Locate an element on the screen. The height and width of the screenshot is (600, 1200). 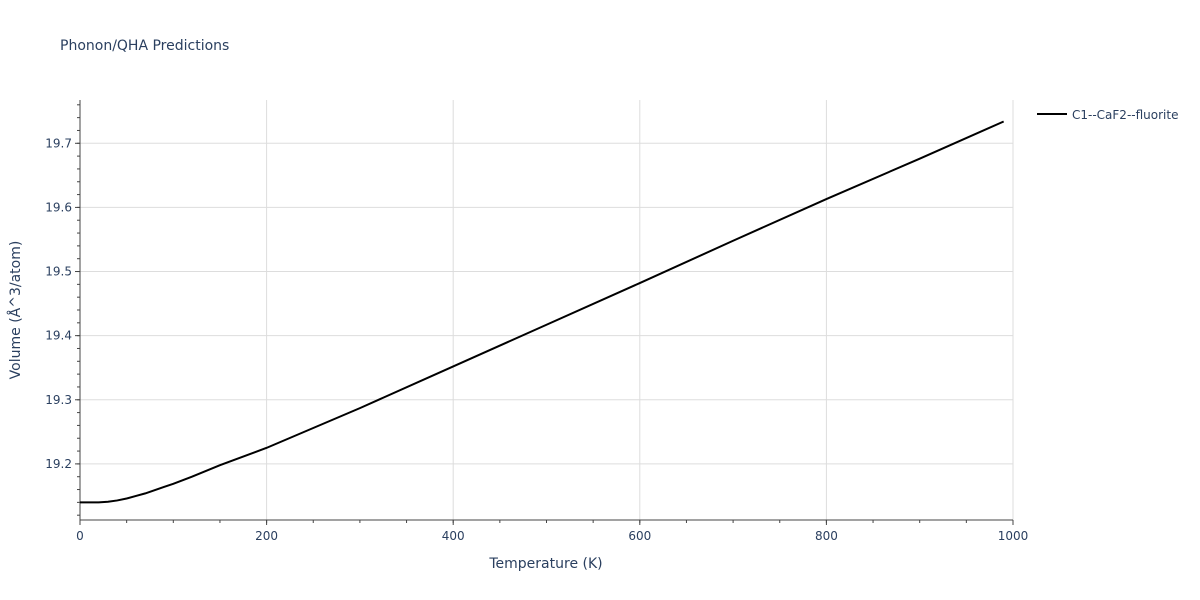
x-axis-ticks: 0 200 400 600 800 1000 is located at coordinates (552, 531).